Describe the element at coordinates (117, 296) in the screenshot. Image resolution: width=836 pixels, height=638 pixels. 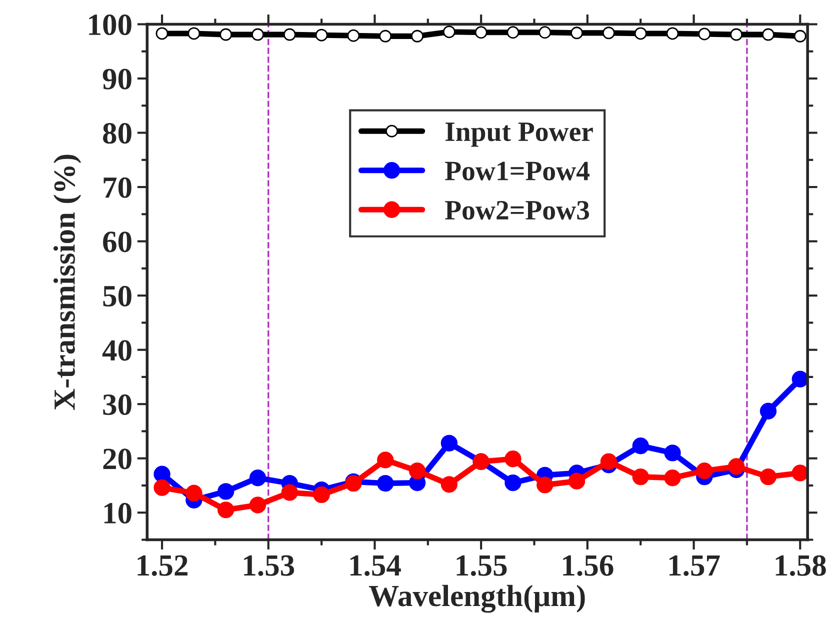
I see `y-tick-label: 50` at that location.